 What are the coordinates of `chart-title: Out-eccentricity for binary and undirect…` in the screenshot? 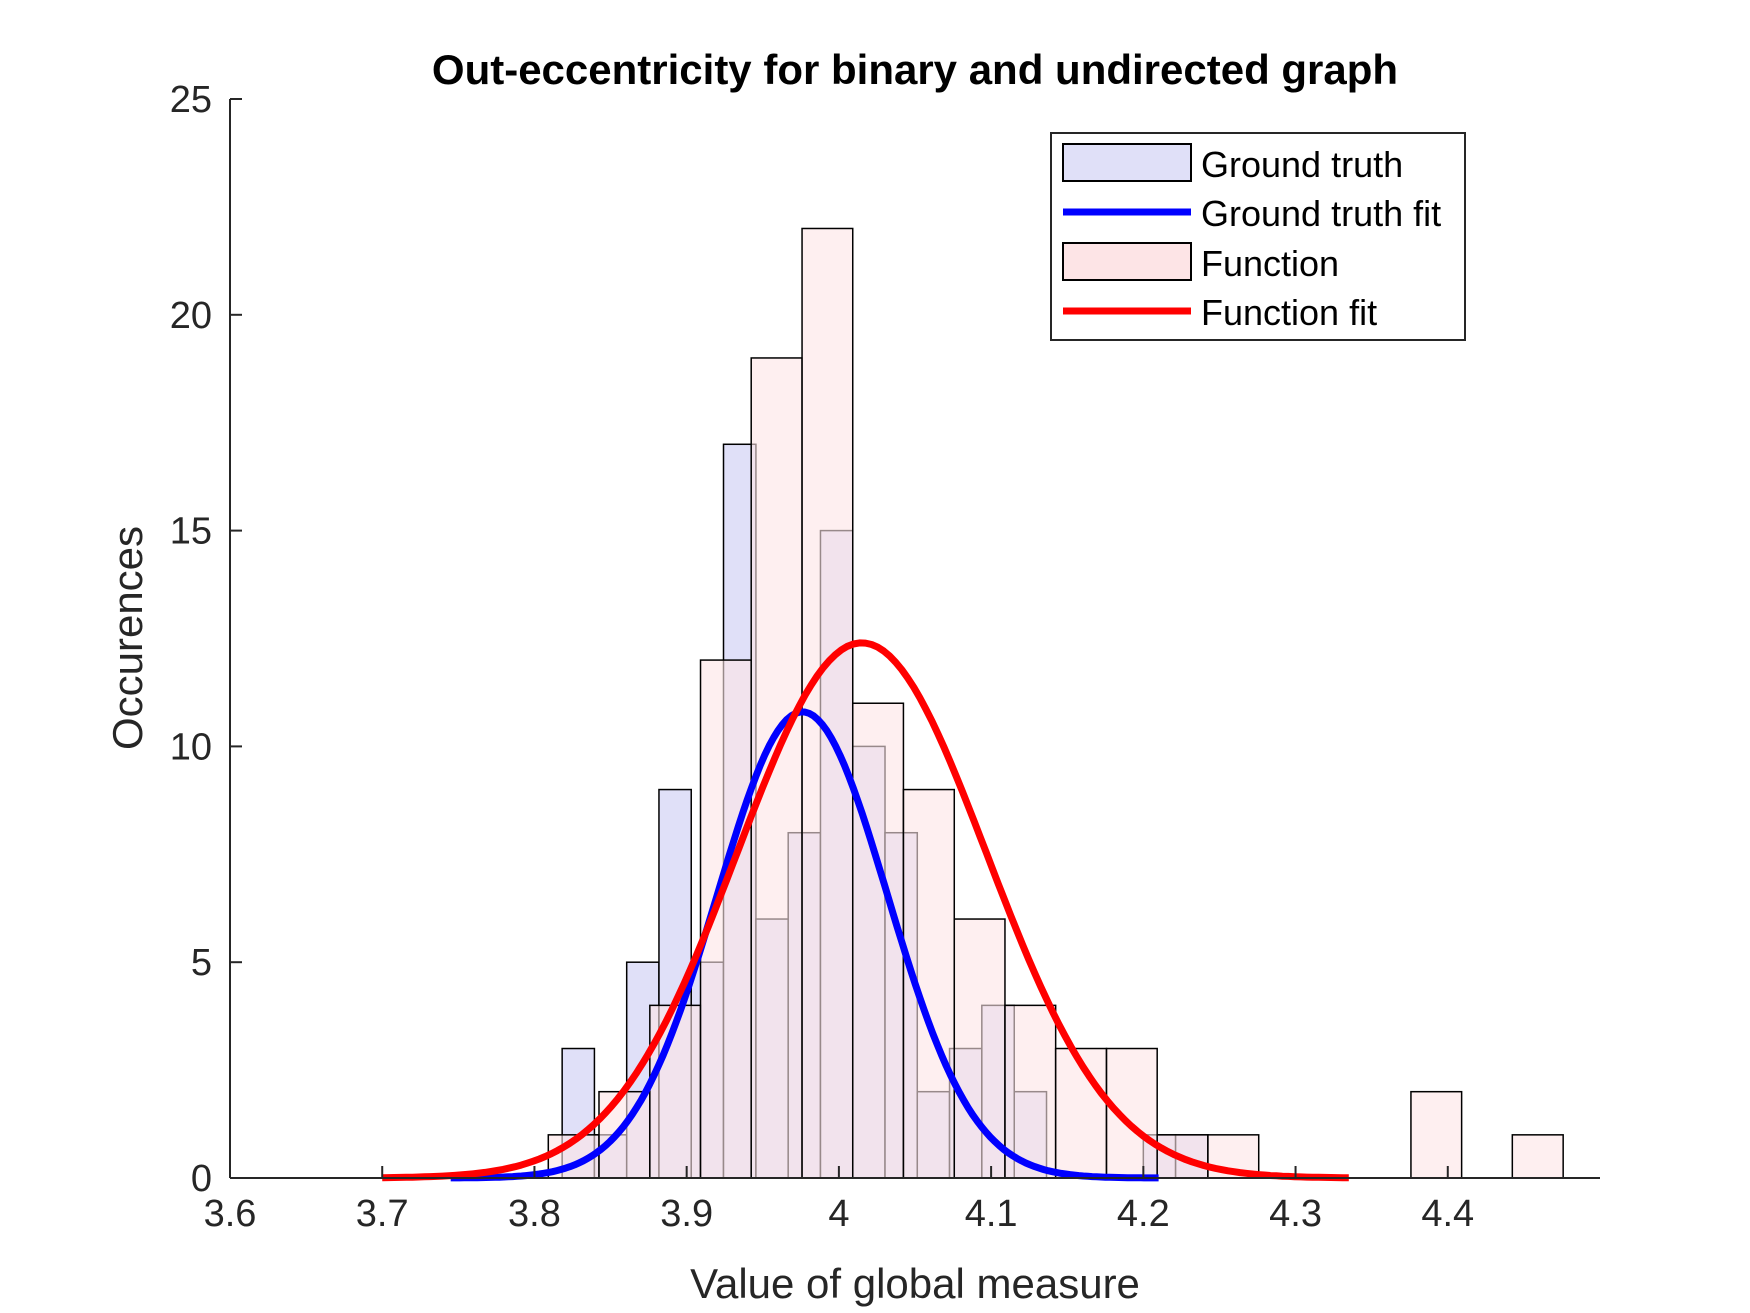 It's located at (915, 69).